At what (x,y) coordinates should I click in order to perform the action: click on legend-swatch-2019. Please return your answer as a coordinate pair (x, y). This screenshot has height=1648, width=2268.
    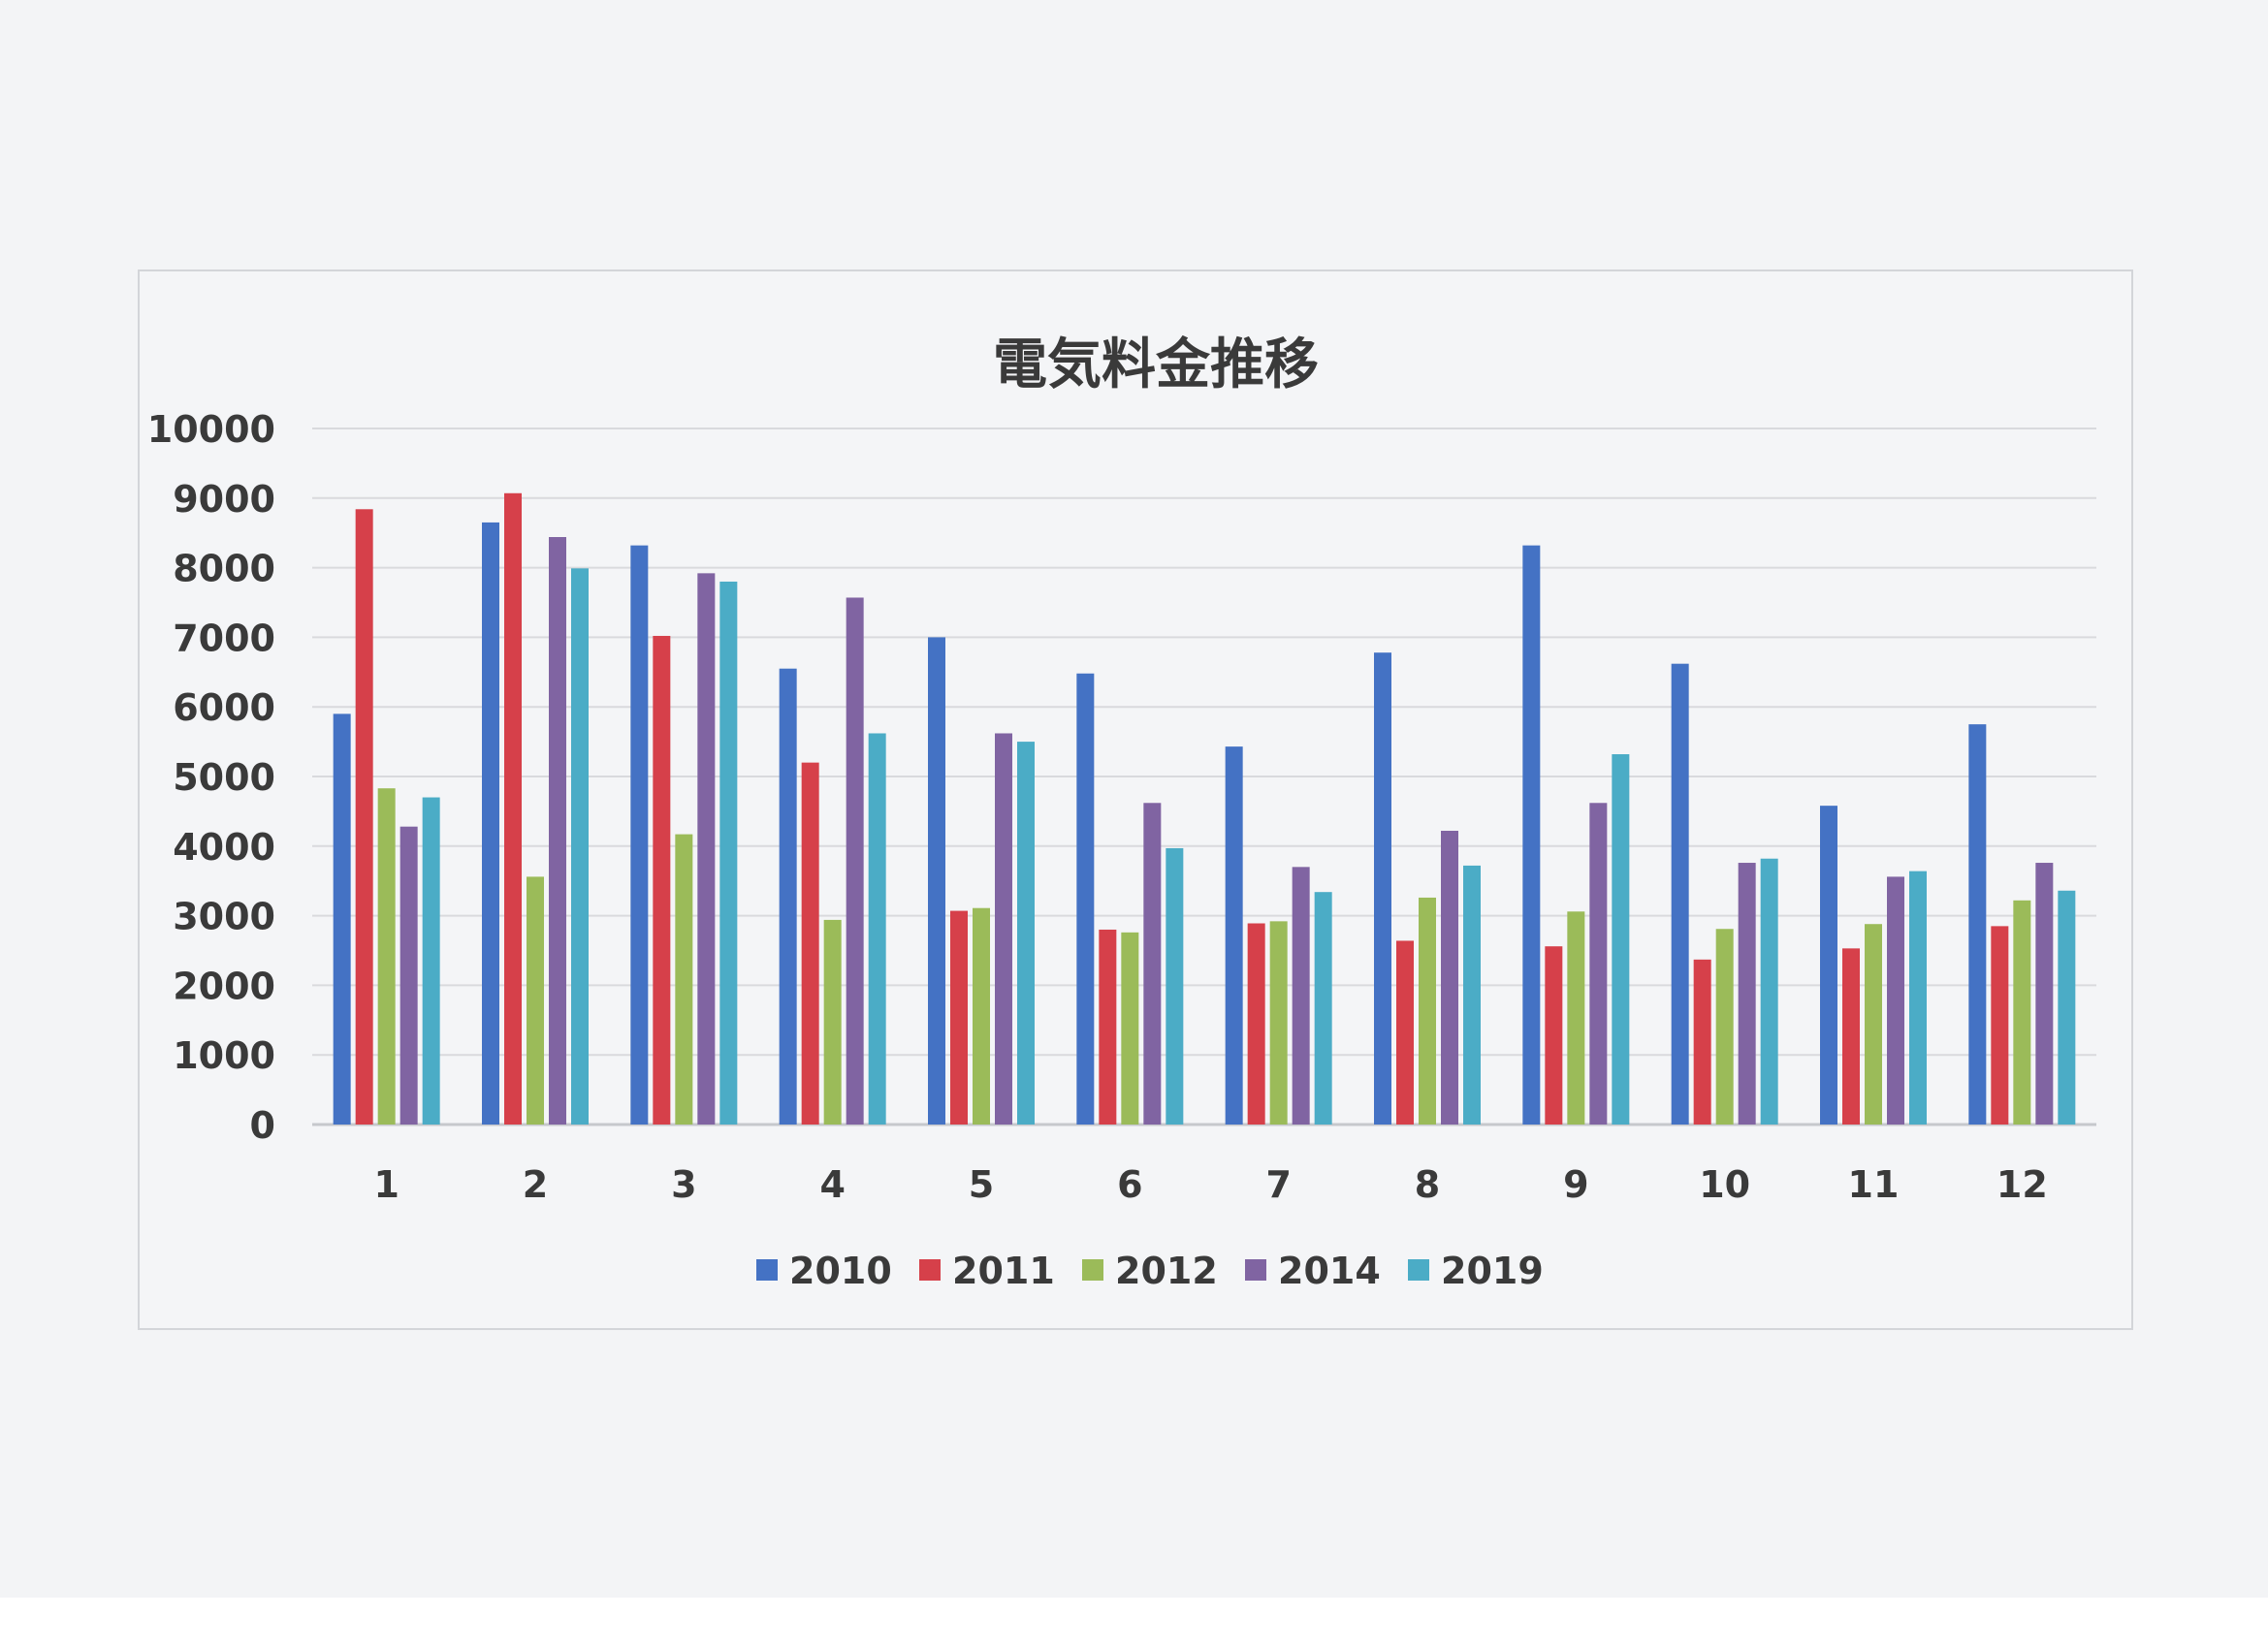
    Looking at the image, I should click on (1418, 1270).